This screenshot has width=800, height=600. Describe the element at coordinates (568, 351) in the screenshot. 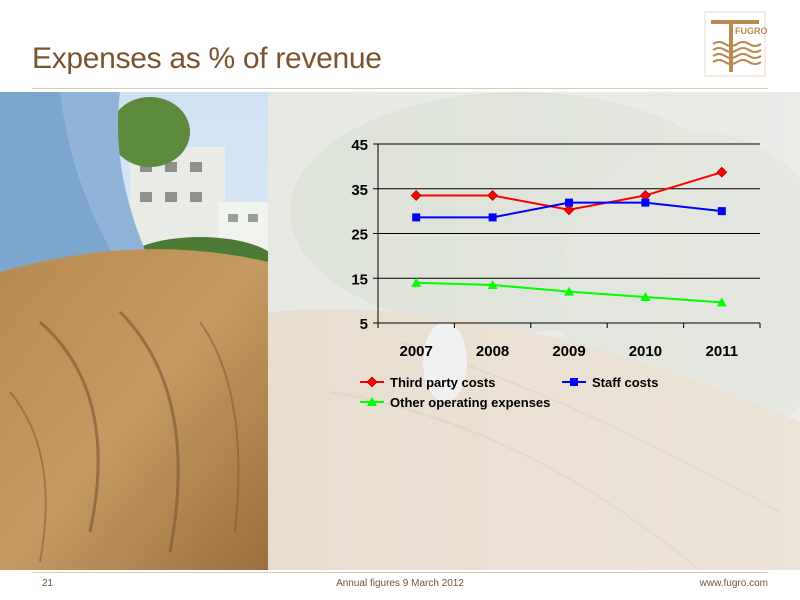

I see `x-tick-label: 2009` at that location.